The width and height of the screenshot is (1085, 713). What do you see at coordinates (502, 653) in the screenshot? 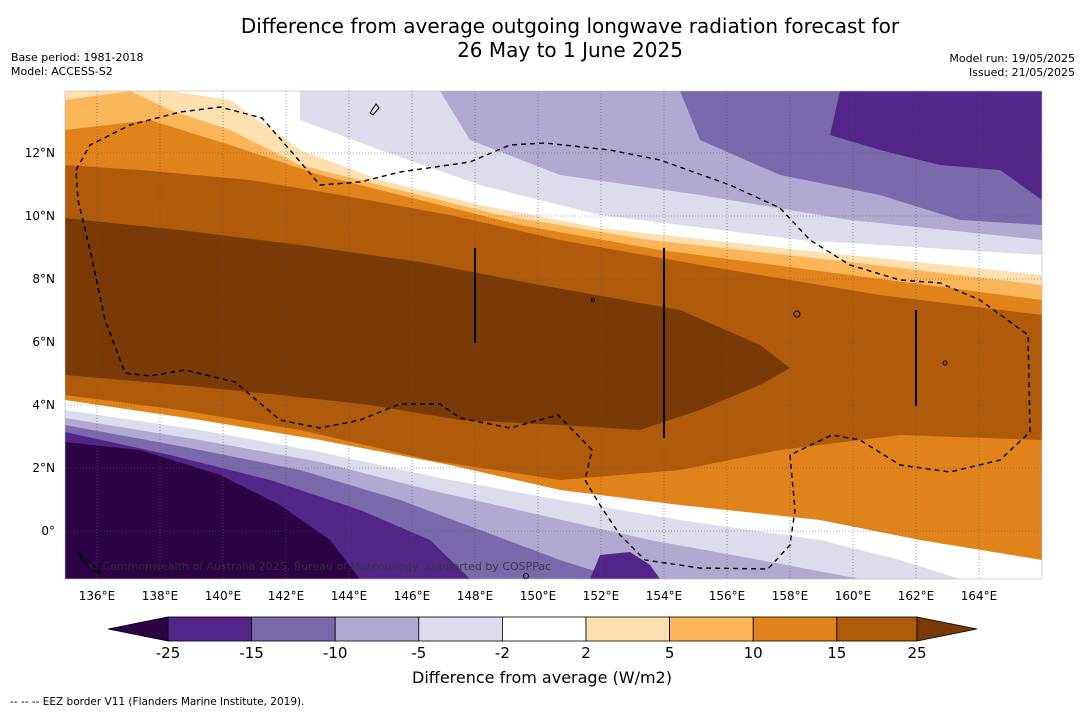
I see `colorbar-tick-label: -2` at bounding box center [502, 653].